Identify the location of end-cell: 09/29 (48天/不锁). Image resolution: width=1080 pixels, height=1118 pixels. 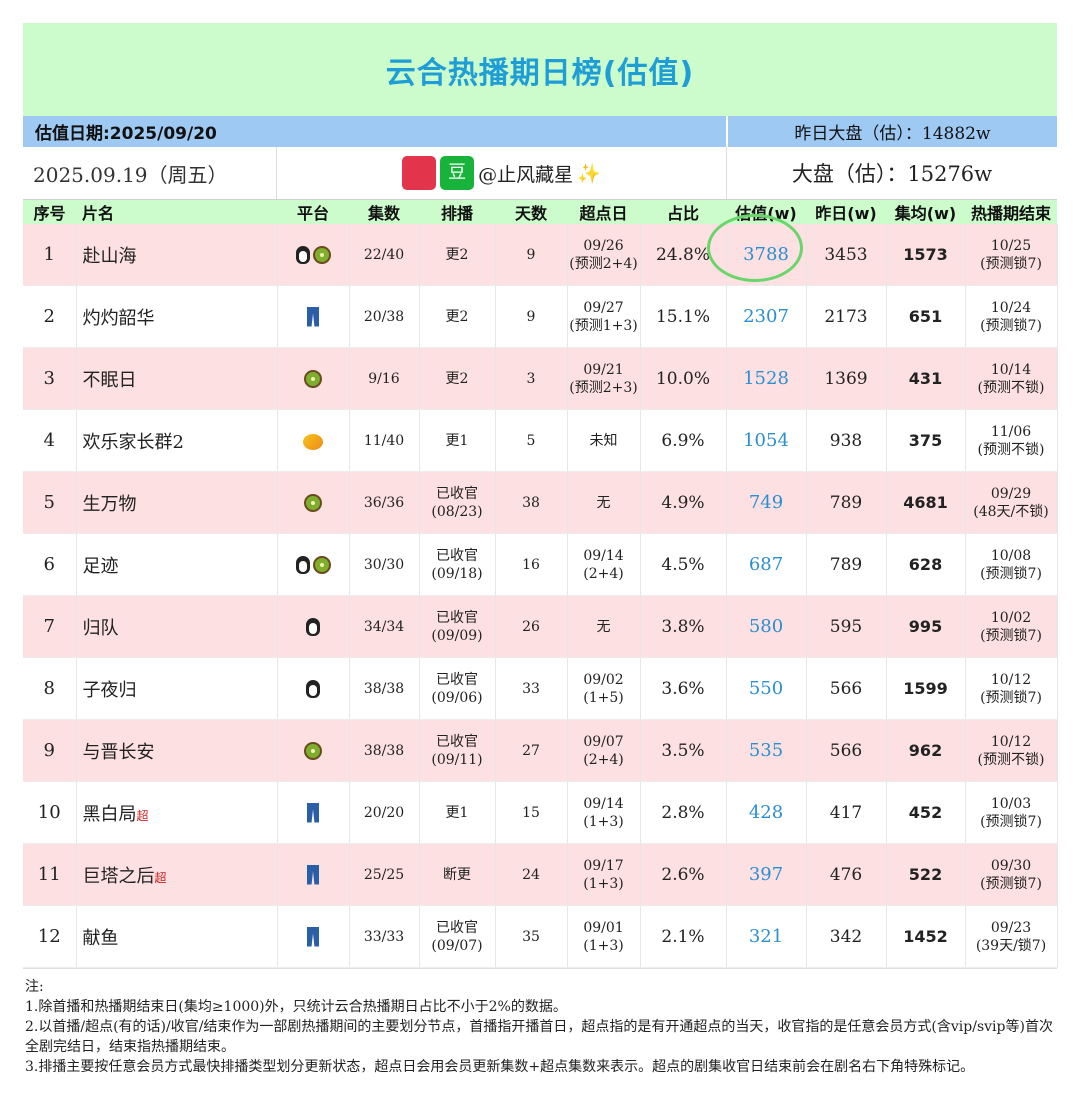
(1011, 502).